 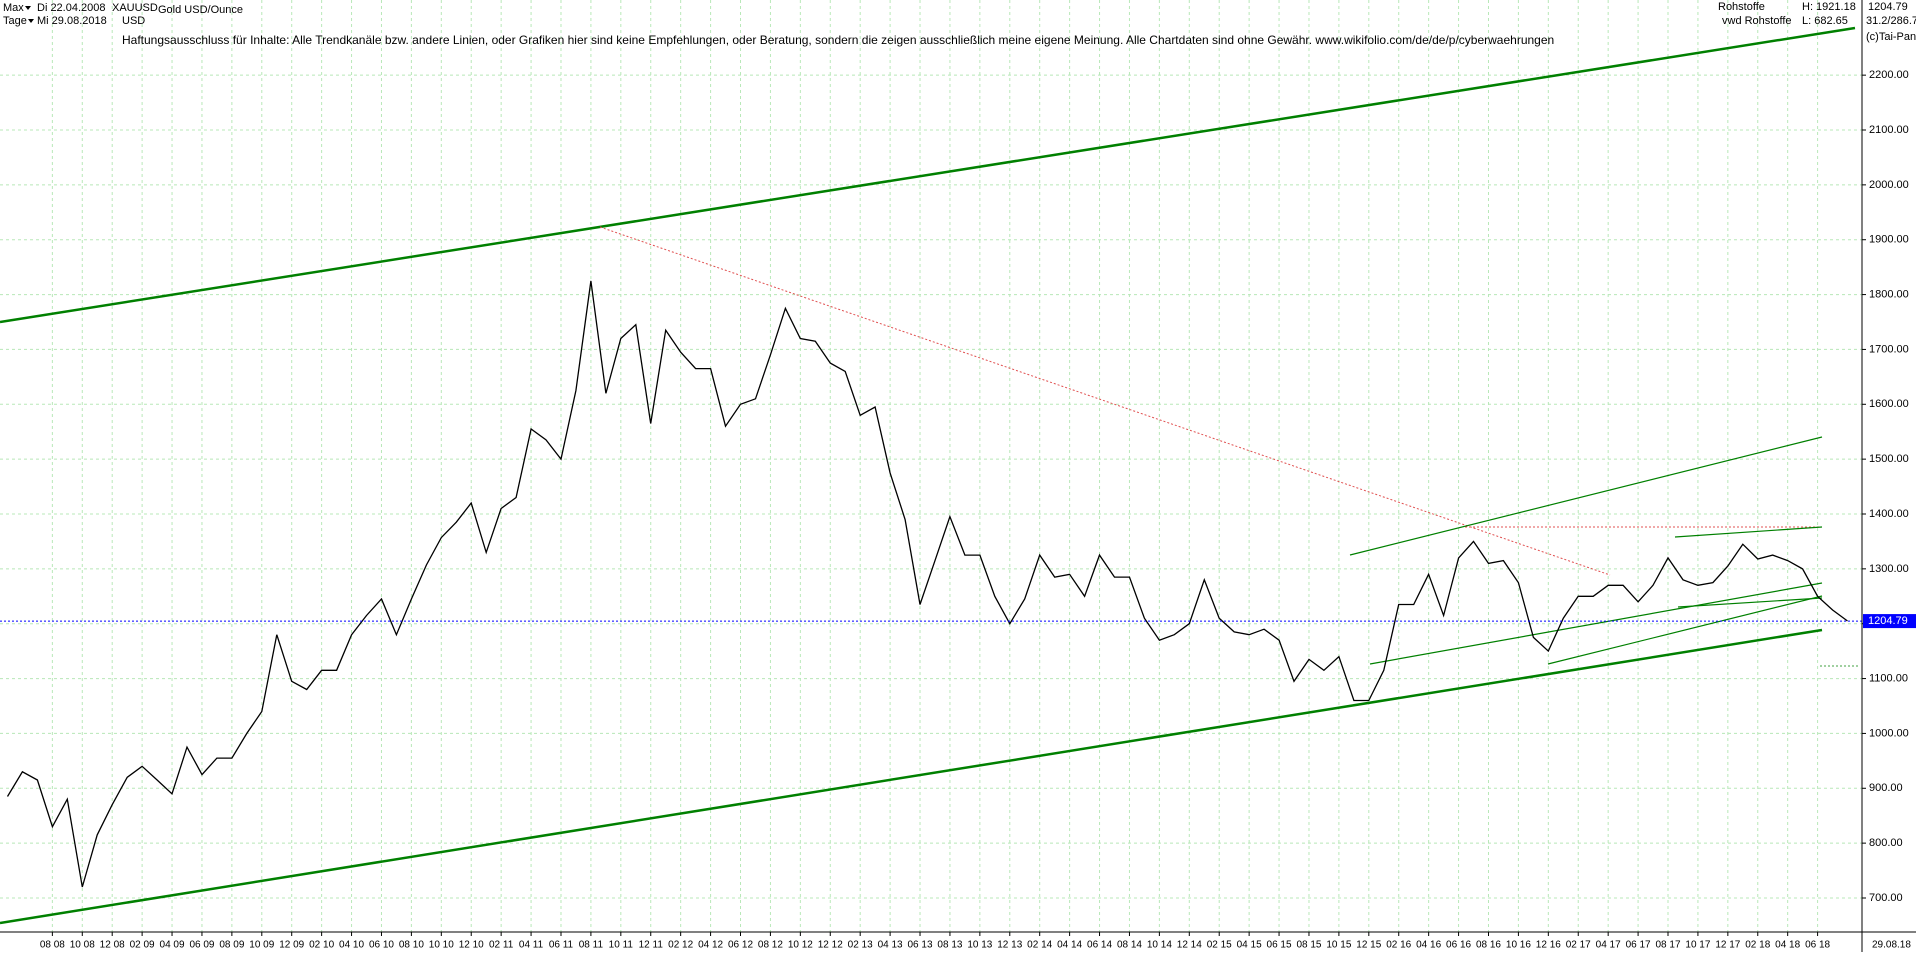 I want to click on x-tick-label: 04 14, so click(x=1069, y=945).